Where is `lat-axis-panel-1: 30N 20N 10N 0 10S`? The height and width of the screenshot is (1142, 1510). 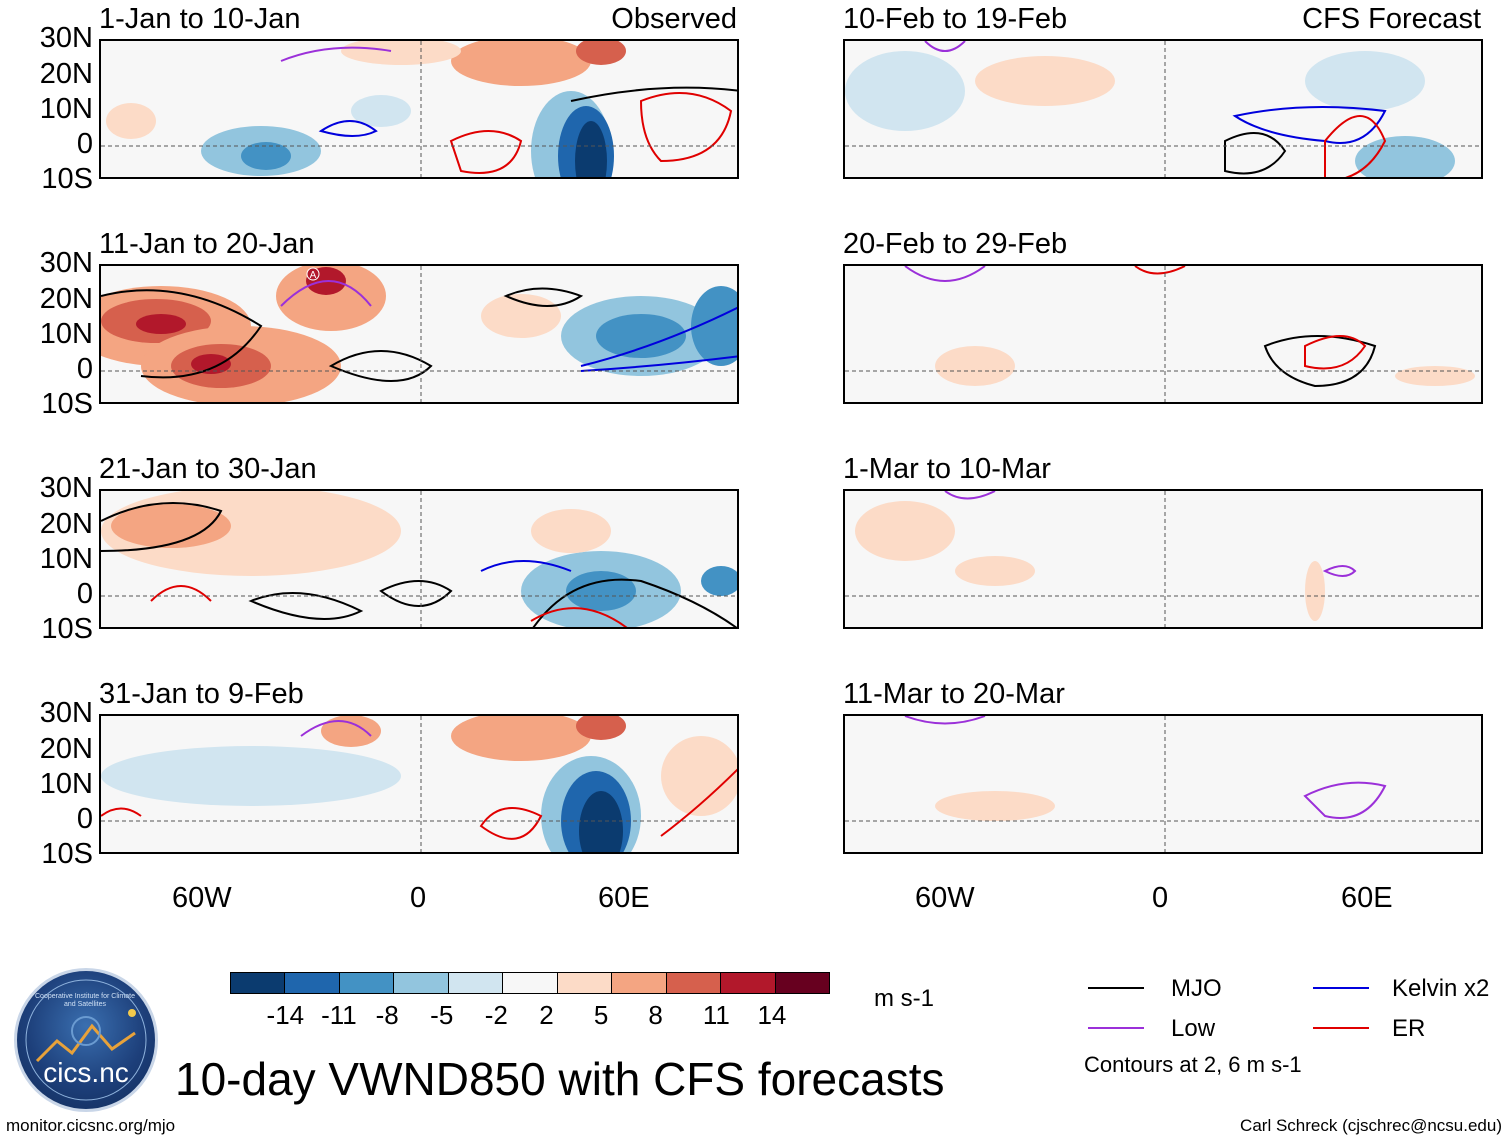
lat-axis-panel-1: 30N 20N 10N 0 10S is located at coordinates (50, 108).